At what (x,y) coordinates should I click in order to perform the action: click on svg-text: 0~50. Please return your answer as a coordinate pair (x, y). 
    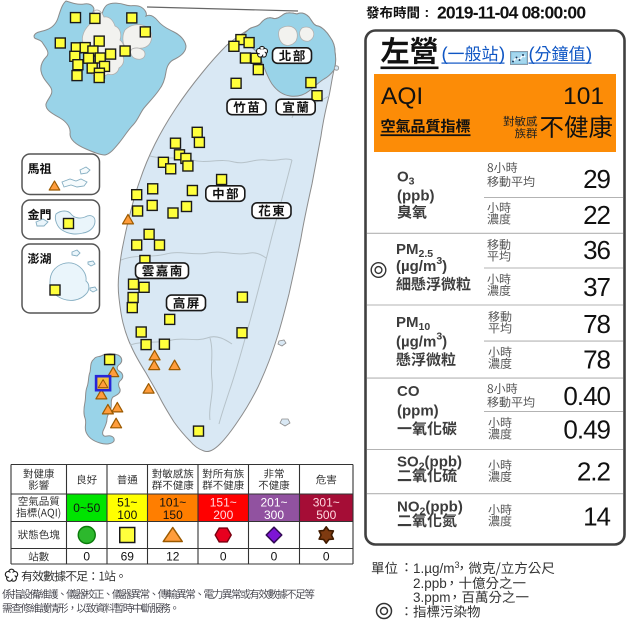
    Looking at the image, I should click on (86, 508).